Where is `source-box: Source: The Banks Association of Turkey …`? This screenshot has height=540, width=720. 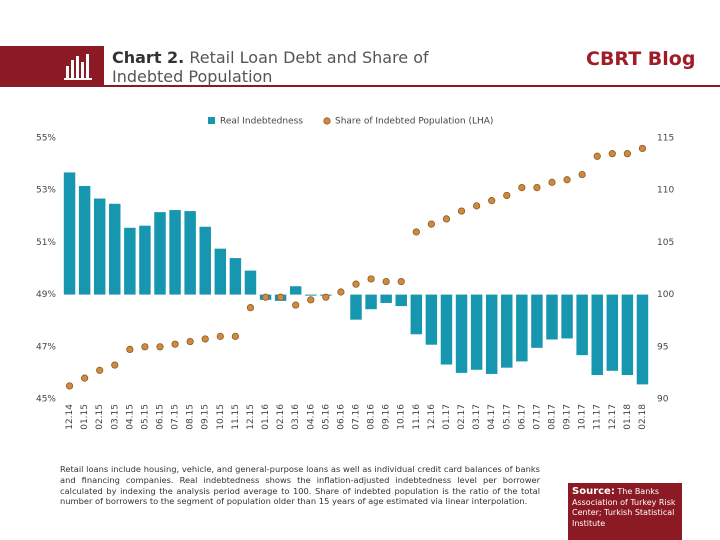
source-box: Source: The Banks Association of Turkey … is located at coordinates (625, 511).